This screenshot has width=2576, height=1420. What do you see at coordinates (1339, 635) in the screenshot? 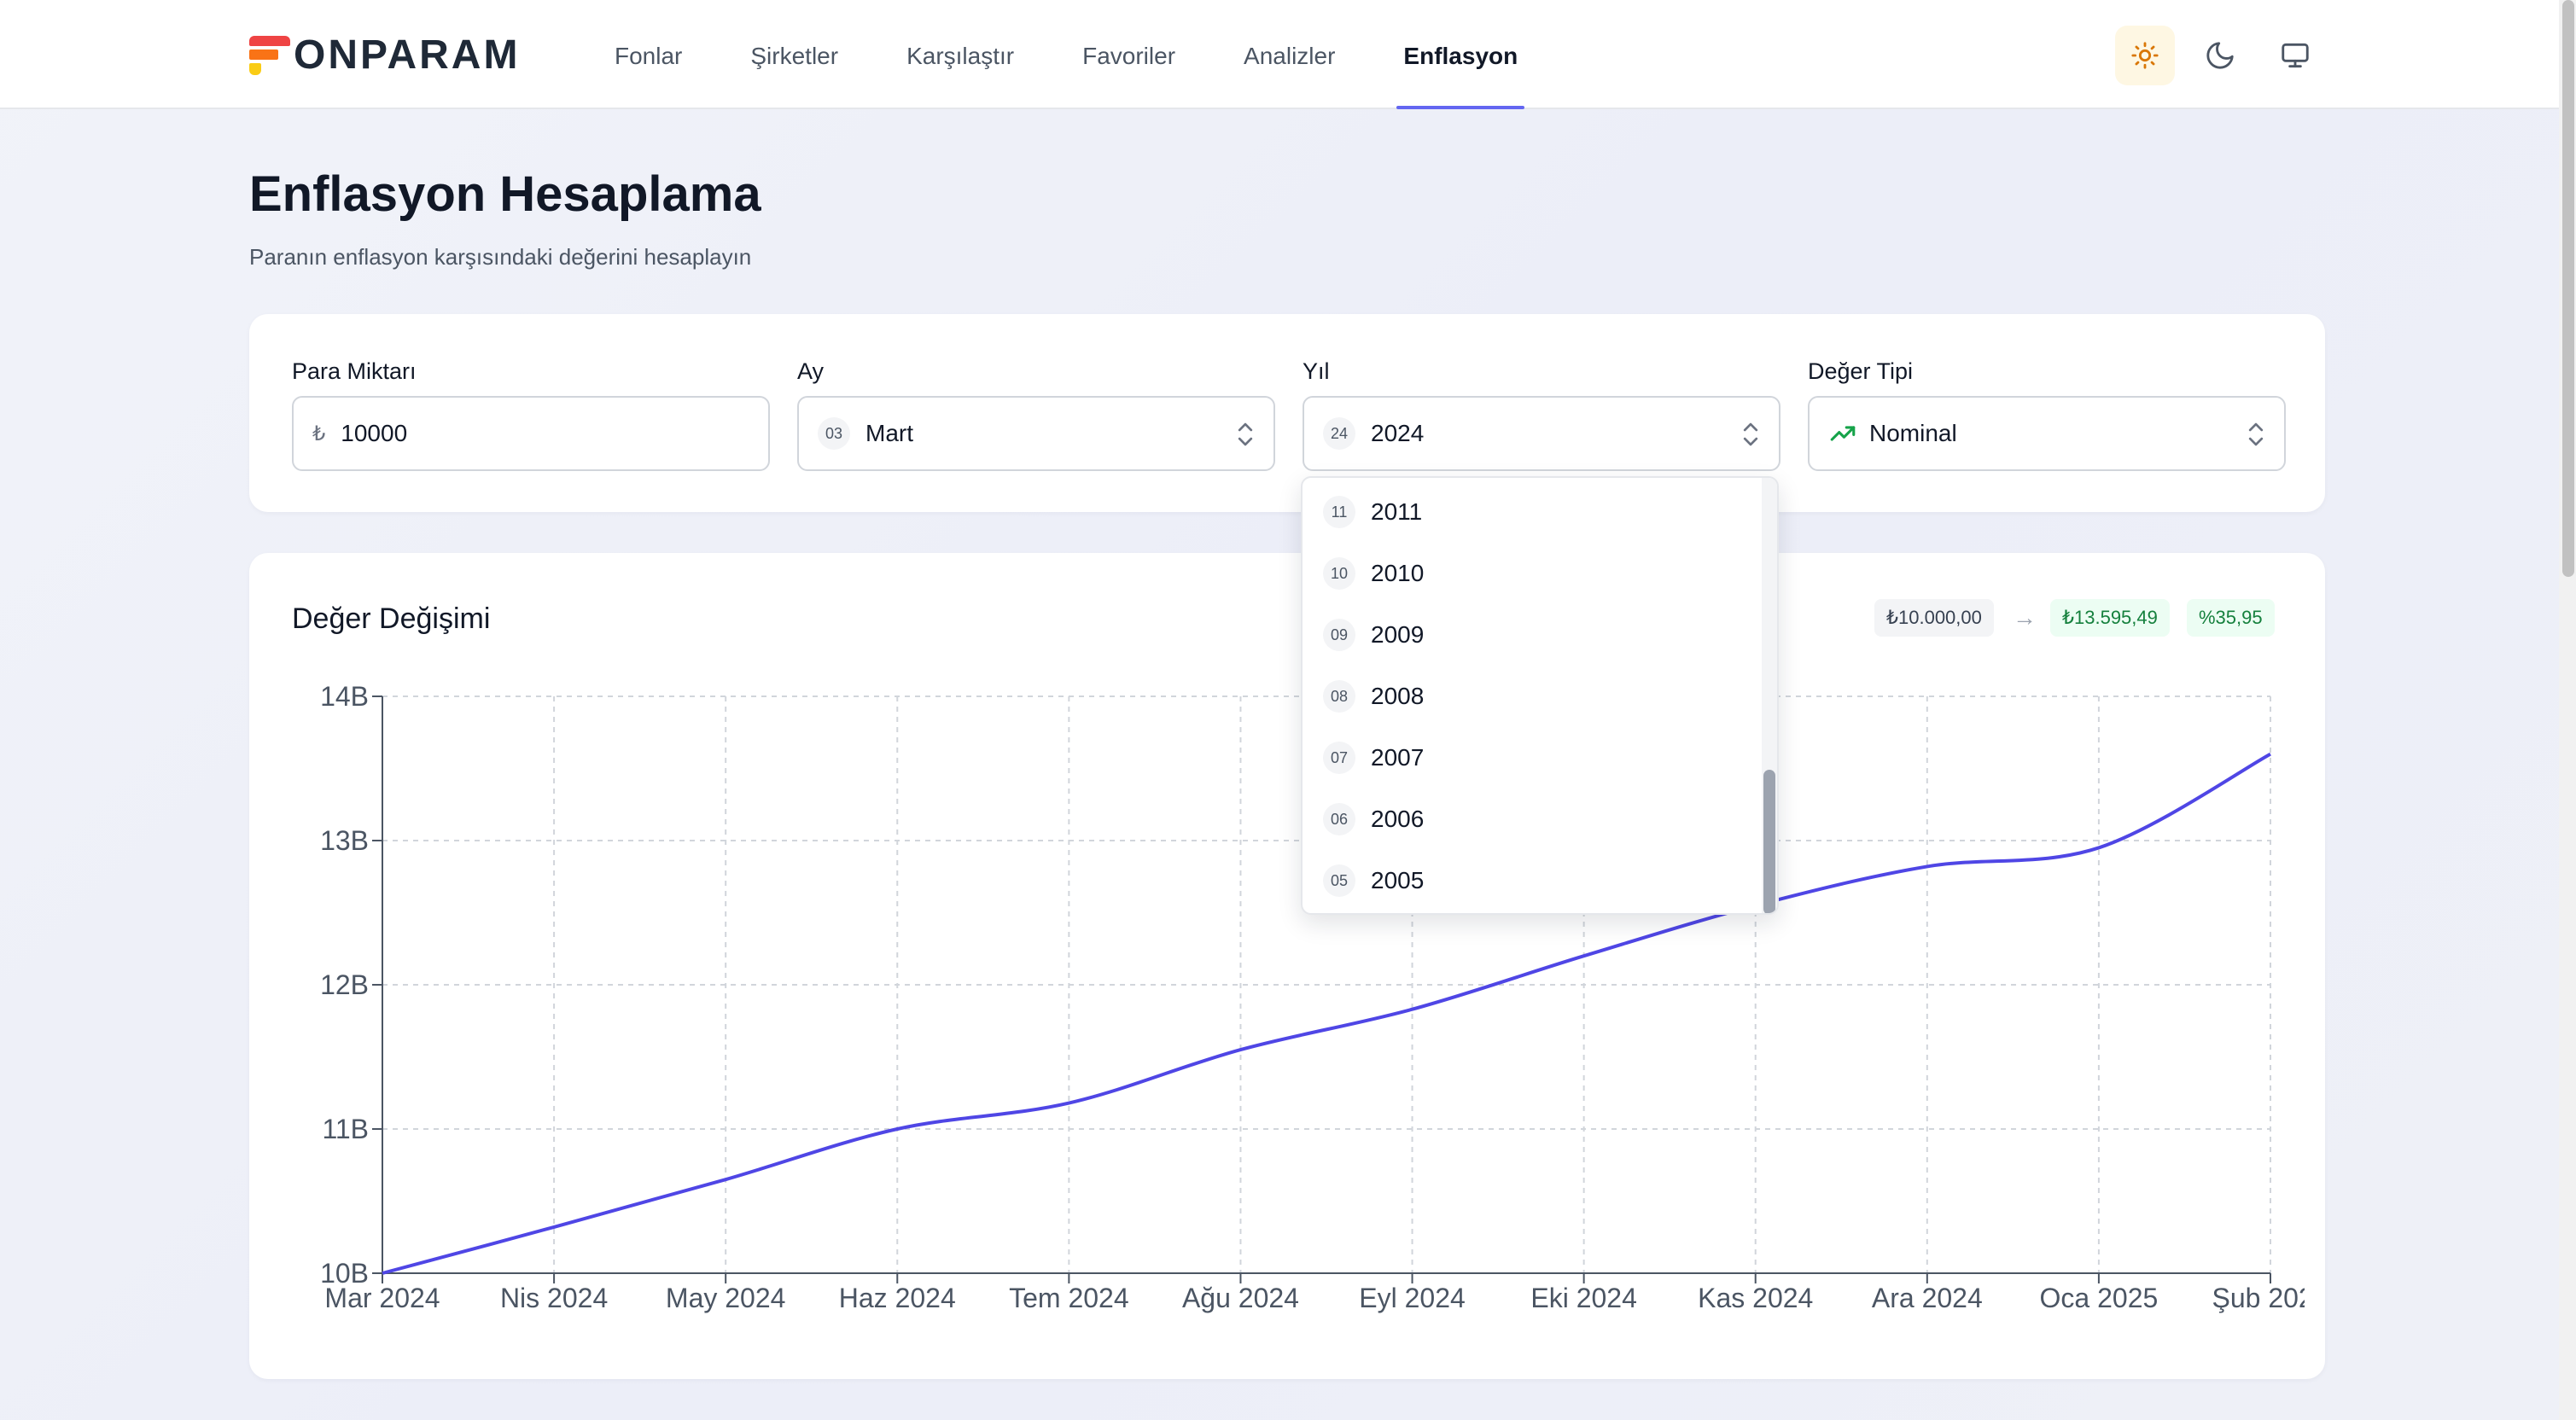
I see `year-option-badge: 09` at bounding box center [1339, 635].